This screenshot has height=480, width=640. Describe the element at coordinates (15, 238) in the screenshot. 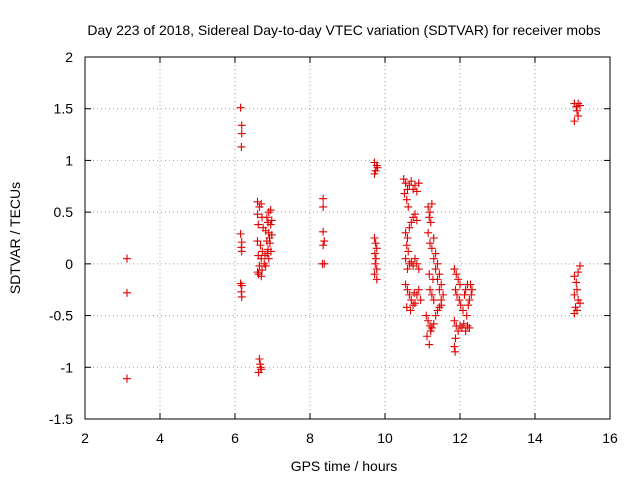

I see `y-axis-label: SDTVAR / TECUs` at that location.